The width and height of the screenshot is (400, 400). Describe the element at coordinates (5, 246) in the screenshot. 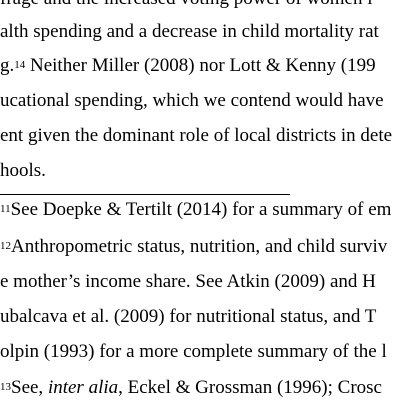

I see `footnote-number-12: 12` at that location.